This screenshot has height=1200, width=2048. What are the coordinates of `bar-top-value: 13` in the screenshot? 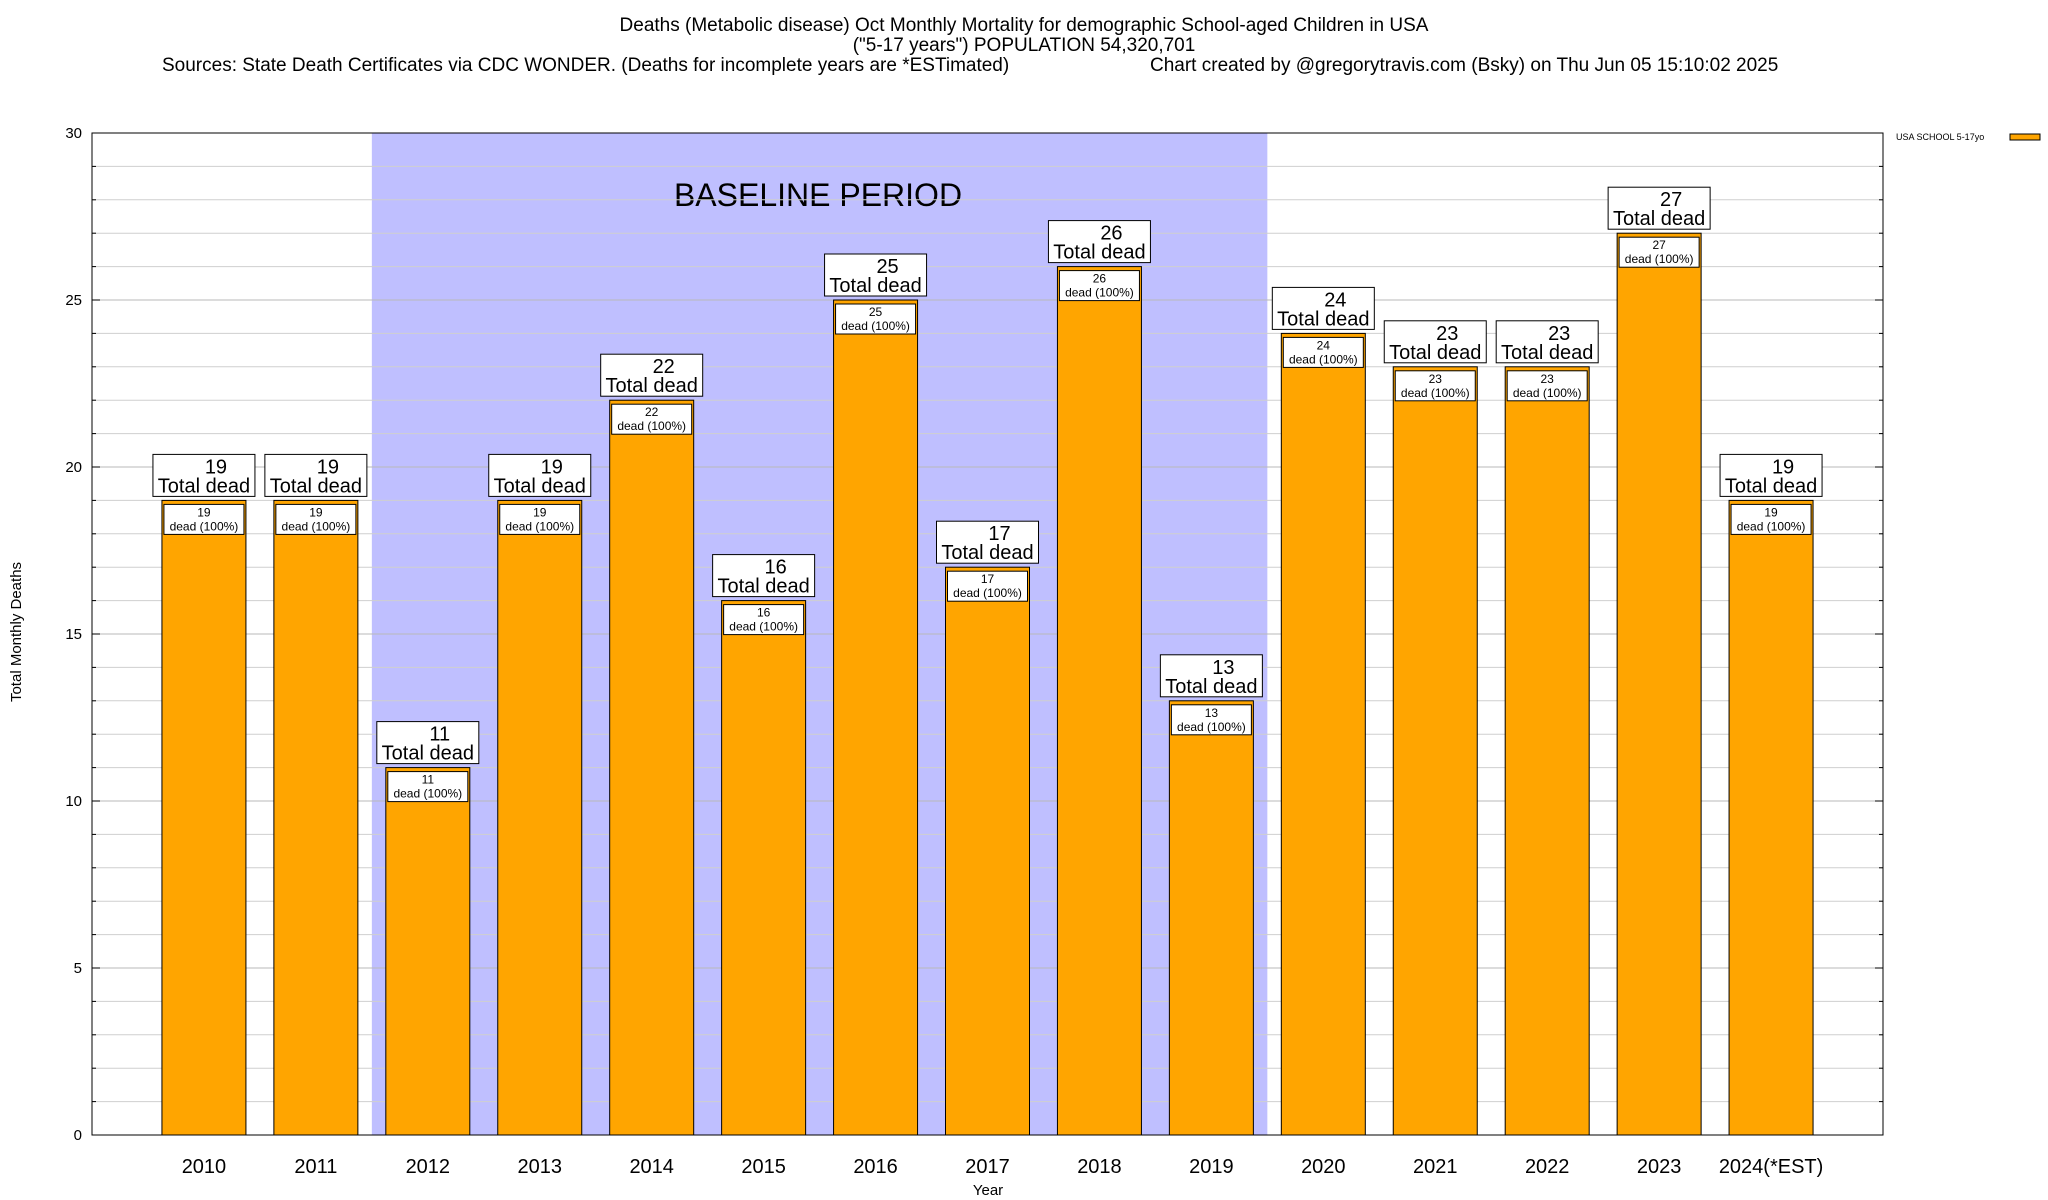 It's located at (1223, 668).